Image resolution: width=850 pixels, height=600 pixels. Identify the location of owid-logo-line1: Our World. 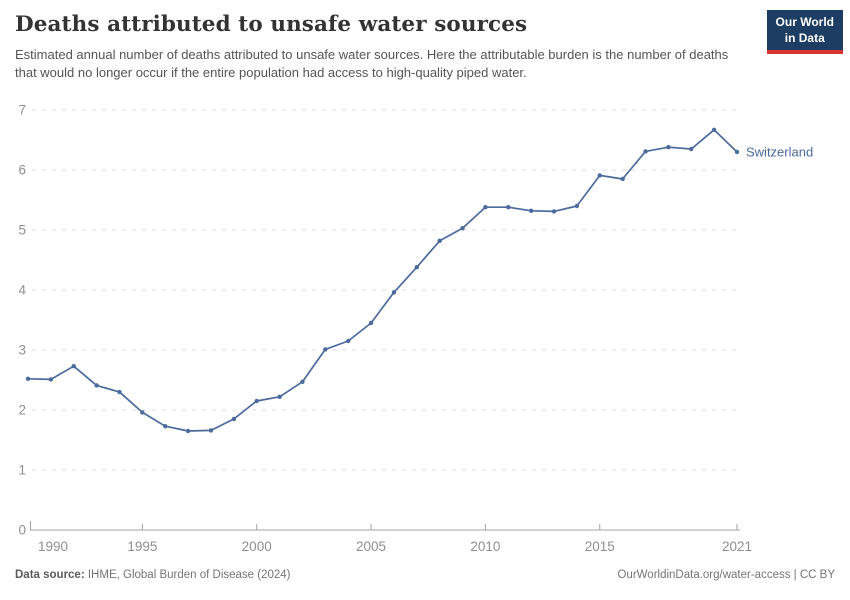
(804, 22).